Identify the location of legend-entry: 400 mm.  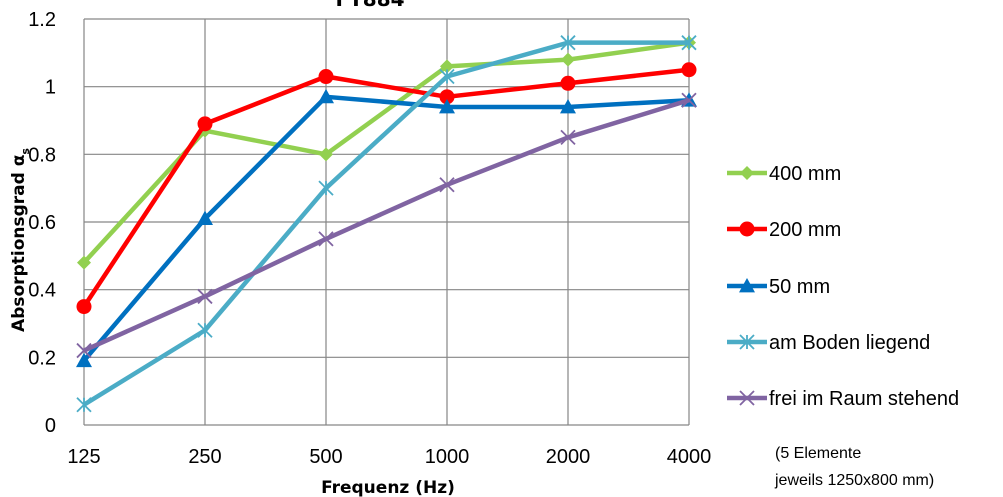
(784, 174).